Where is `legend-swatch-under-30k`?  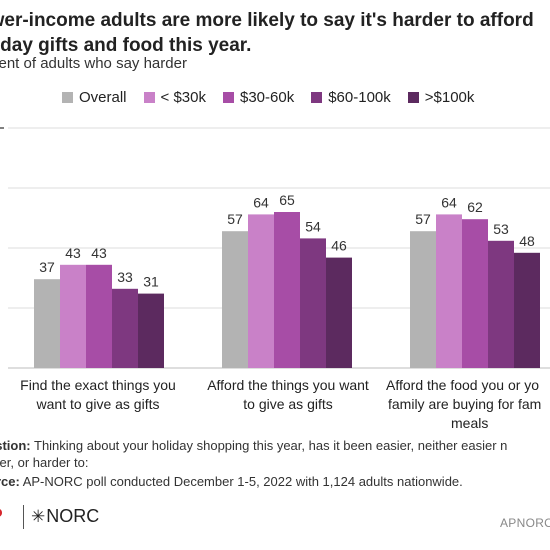
legend-swatch-under-30k is located at coordinates (149, 97).